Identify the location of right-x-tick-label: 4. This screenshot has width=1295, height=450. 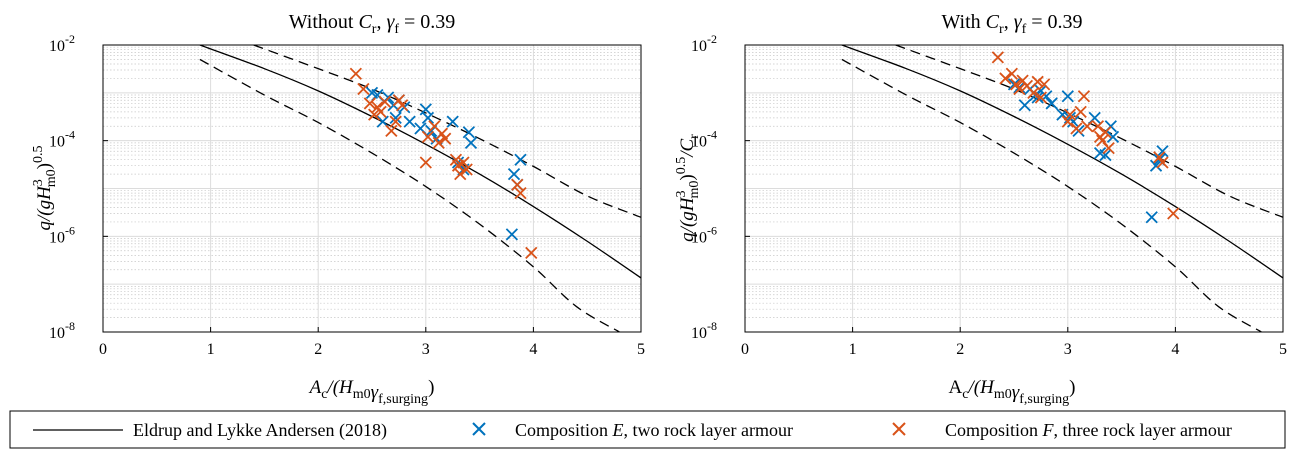
(1175, 349).